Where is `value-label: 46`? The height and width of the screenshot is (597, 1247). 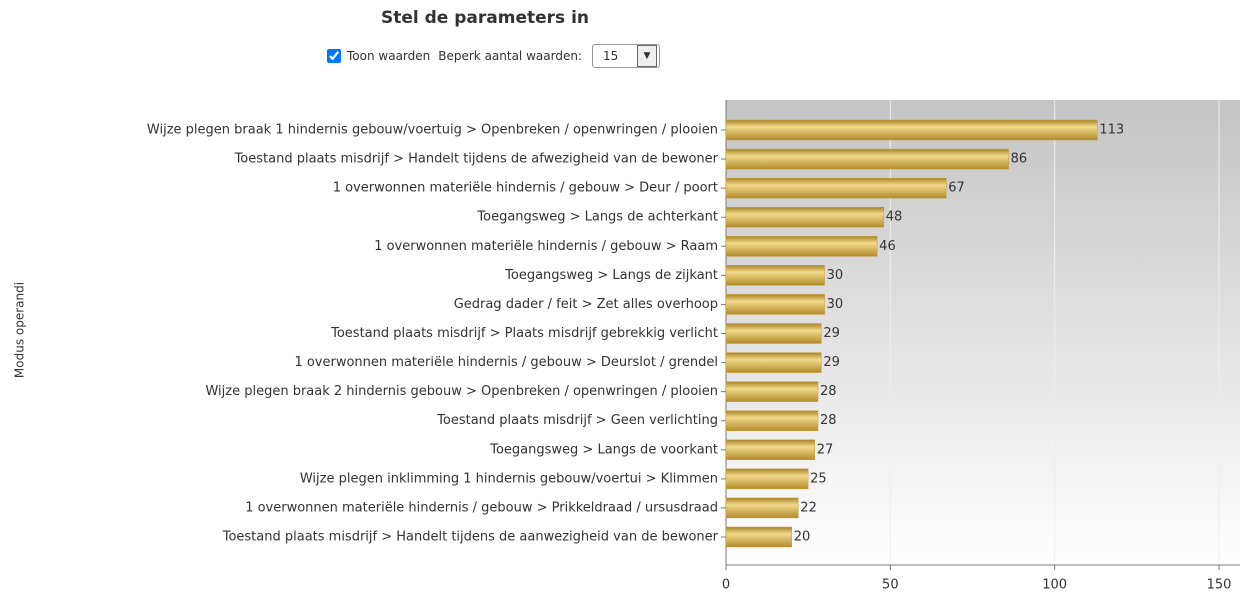 value-label: 46 is located at coordinates (887, 246).